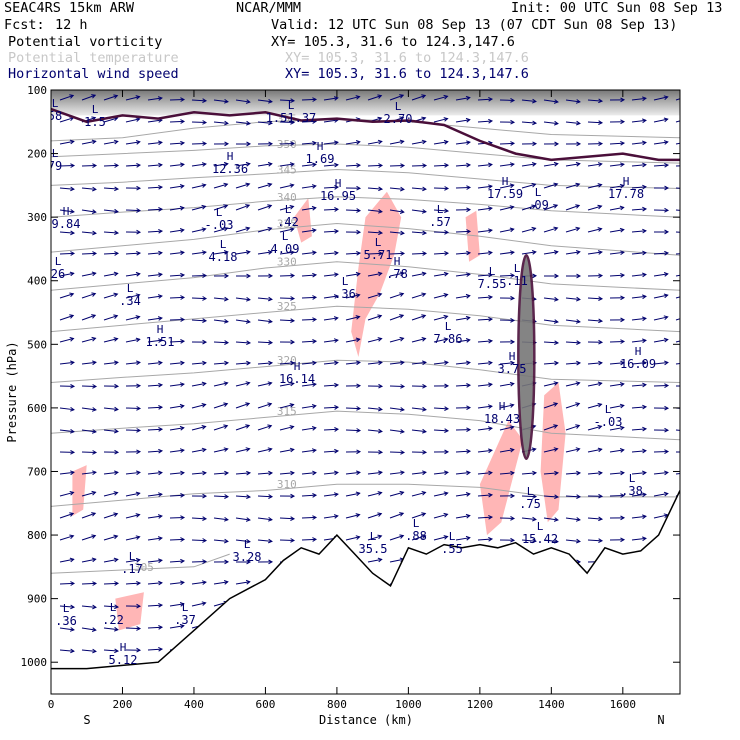 The image size is (740, 740). I want to click on y-tick-label: 900, so click(37, 599).